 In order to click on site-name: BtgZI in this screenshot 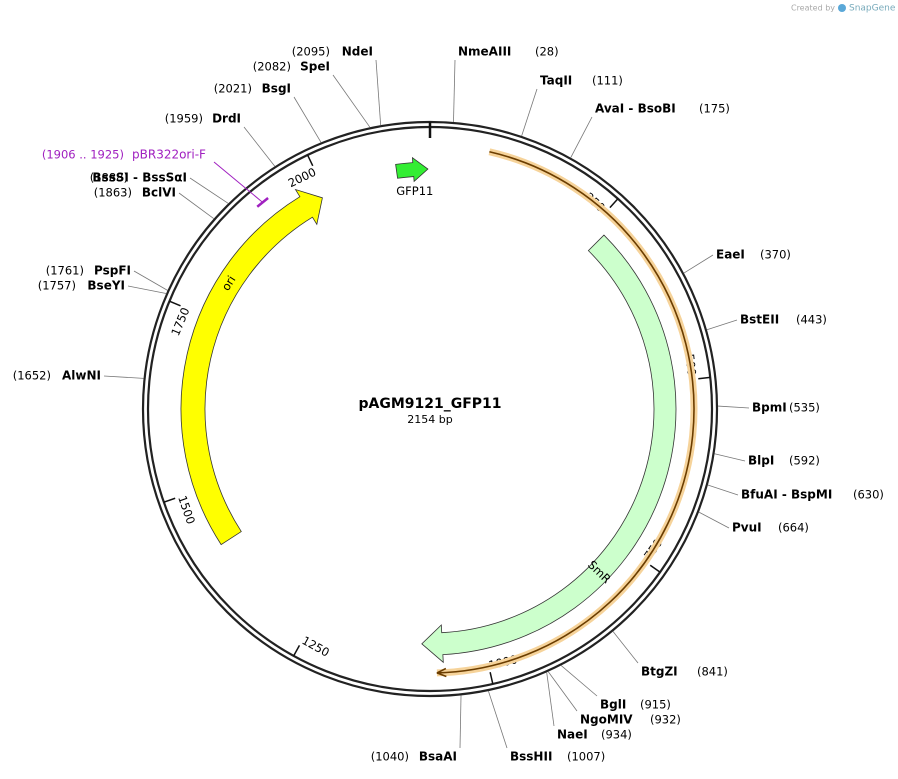, I will do `click(659, 672)`.